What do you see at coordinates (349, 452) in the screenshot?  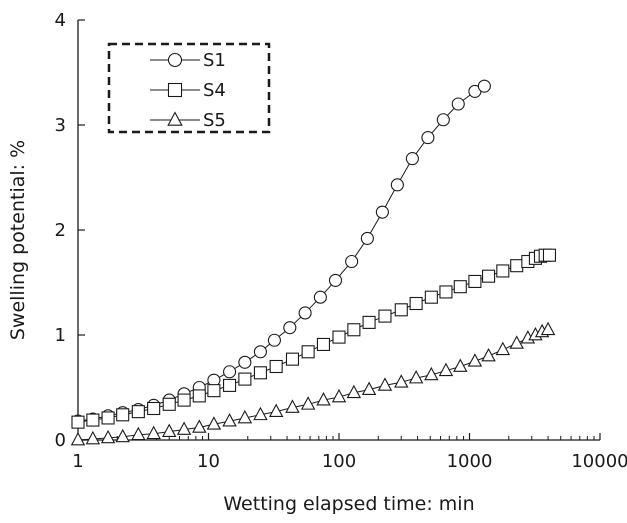 I see `x-axis-ticks: 1 10 100 1000 10000` at bounding box center [349, 452].